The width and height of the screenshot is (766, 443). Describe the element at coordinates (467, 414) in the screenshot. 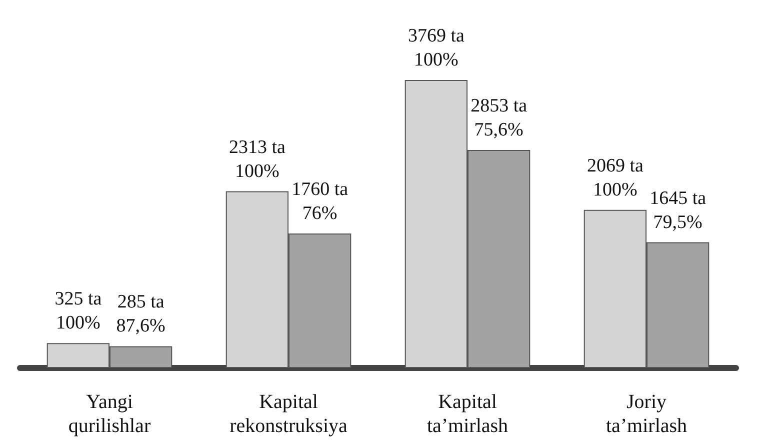

I see `x-tick-label: Kapital ta’mirlash` at that location.